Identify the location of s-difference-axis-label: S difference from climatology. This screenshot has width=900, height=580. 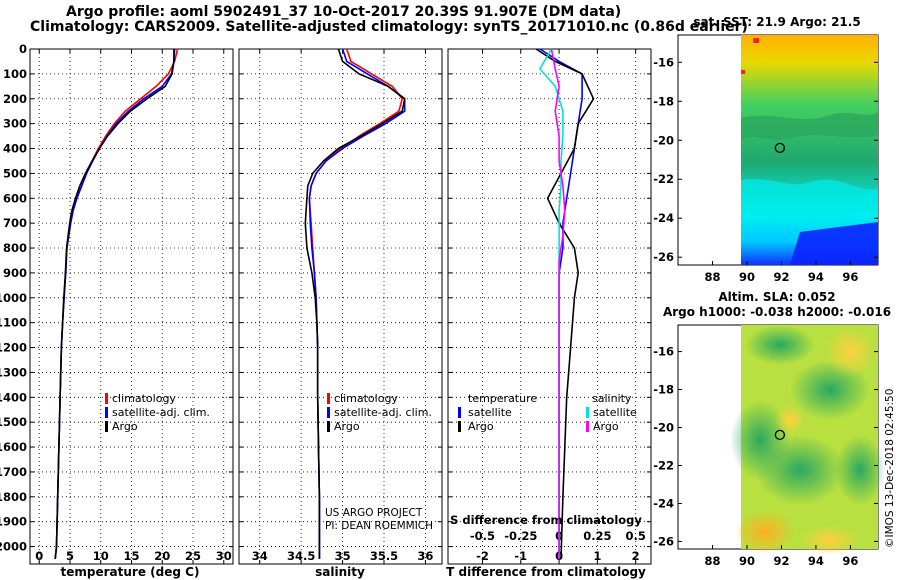
(546, 520).